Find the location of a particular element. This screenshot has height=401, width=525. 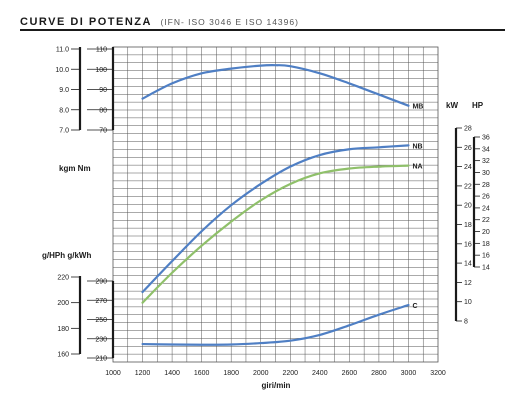

x-axis-label: giri/min is located at coordinates (276, 385).